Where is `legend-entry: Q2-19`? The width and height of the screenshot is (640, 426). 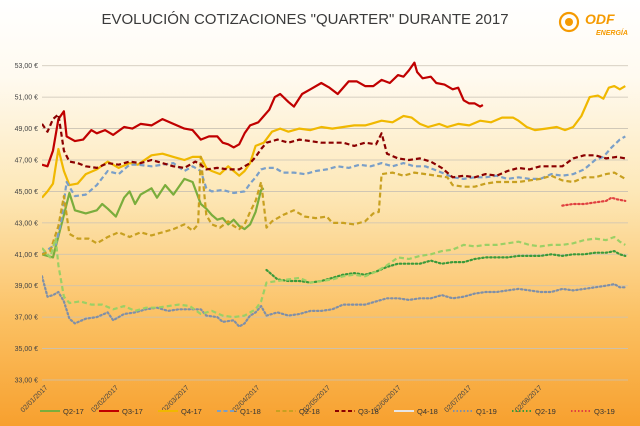 legend-entry: Q2-19 is located at coordinates (545, 411).